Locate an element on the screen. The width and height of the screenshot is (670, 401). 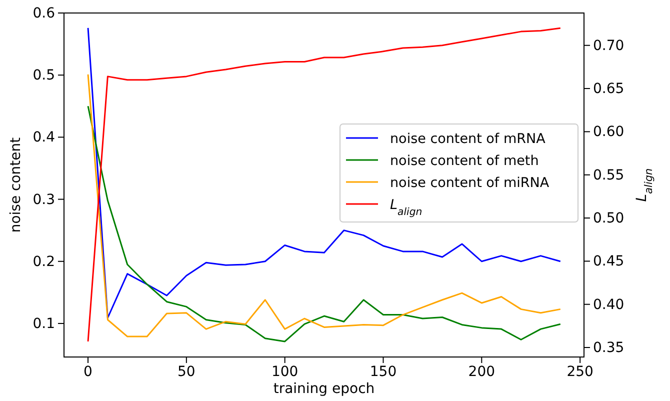
y2-tick-label: 0.50 is located at coordinates (608, 218).